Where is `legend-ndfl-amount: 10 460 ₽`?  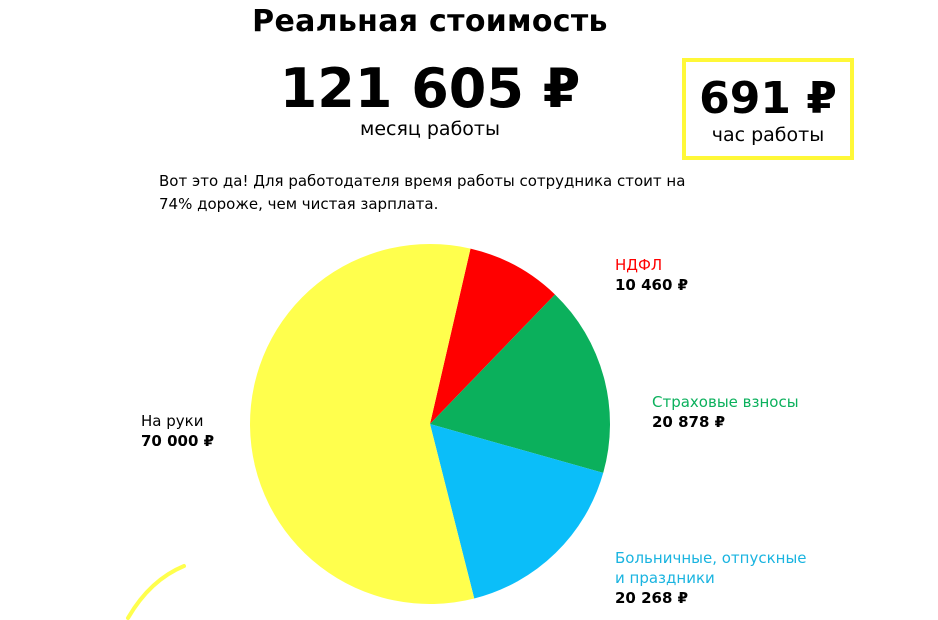
legend-ndfl-amount: 10 460 ₽ is located at coordinates (652, 285).